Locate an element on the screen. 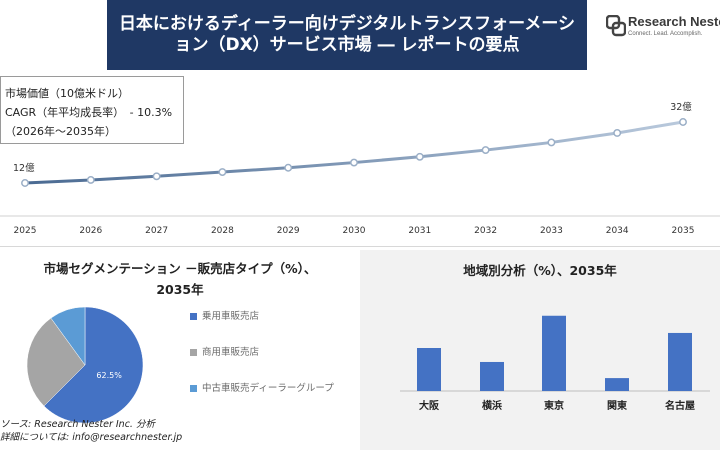 This screenshot has height=450, width=720. x-tick-label-2029: 2029 is located at coordinates (288, 231).